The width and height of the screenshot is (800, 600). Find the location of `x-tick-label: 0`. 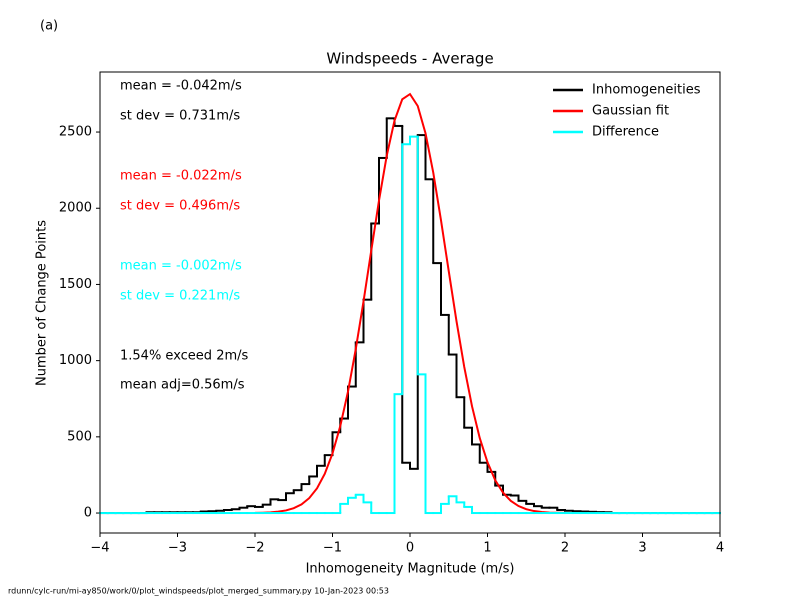

x-tick-label: 0 is located at coordinates (410, 548).